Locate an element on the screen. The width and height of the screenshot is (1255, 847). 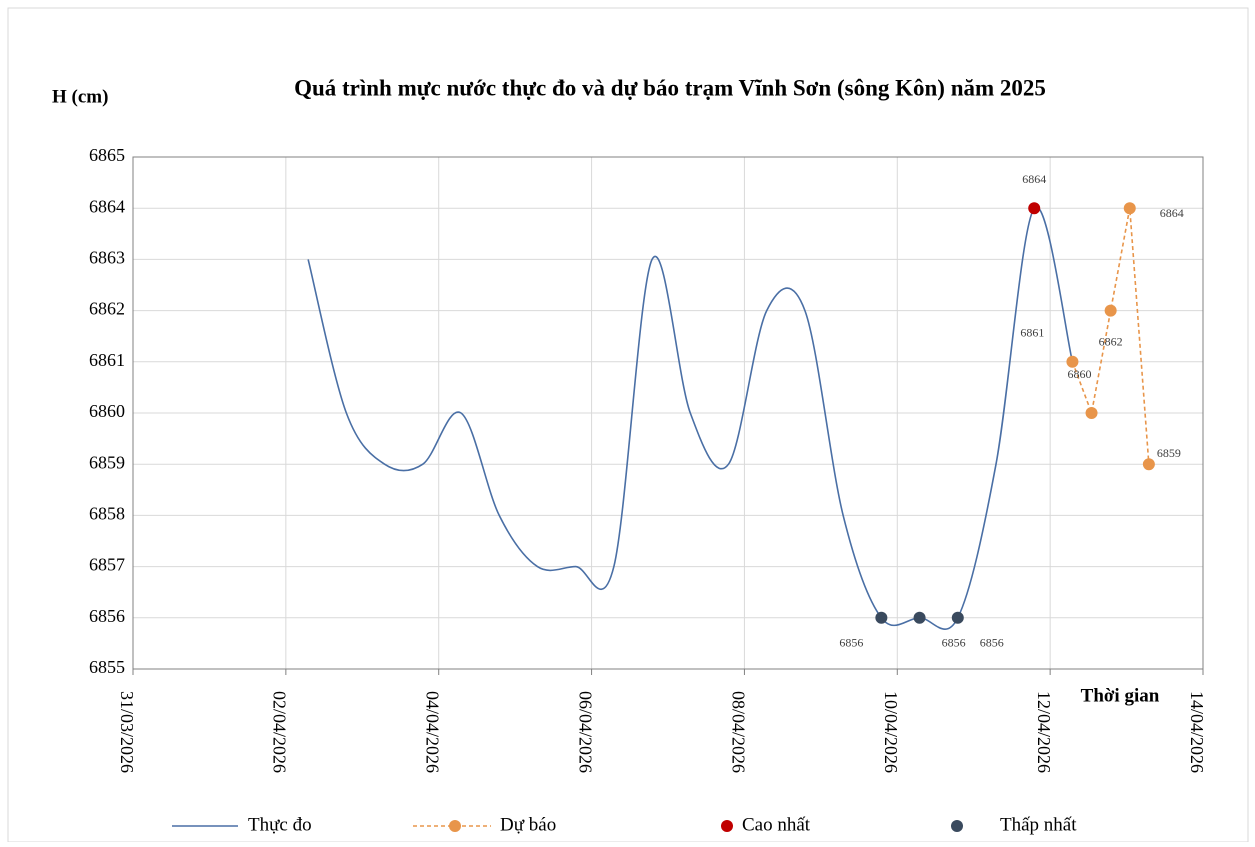
legend-label: Thực đo is located at coordinates (280, 824).